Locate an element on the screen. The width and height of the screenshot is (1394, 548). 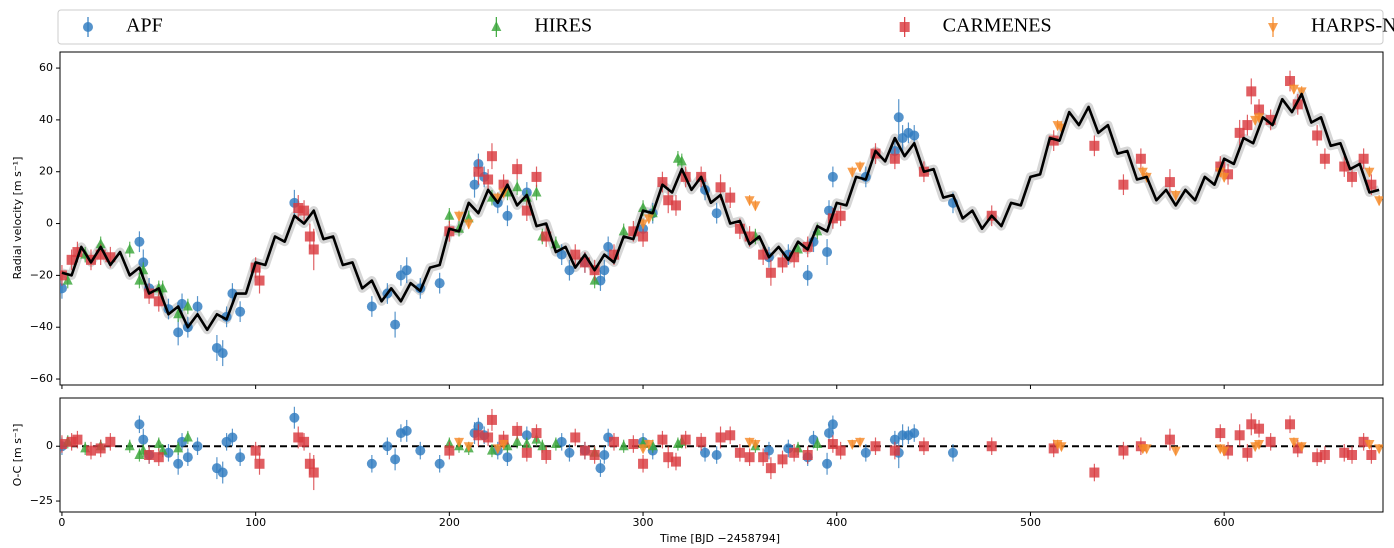
legend-label: CARMENES is located at coordinates (997, 26).